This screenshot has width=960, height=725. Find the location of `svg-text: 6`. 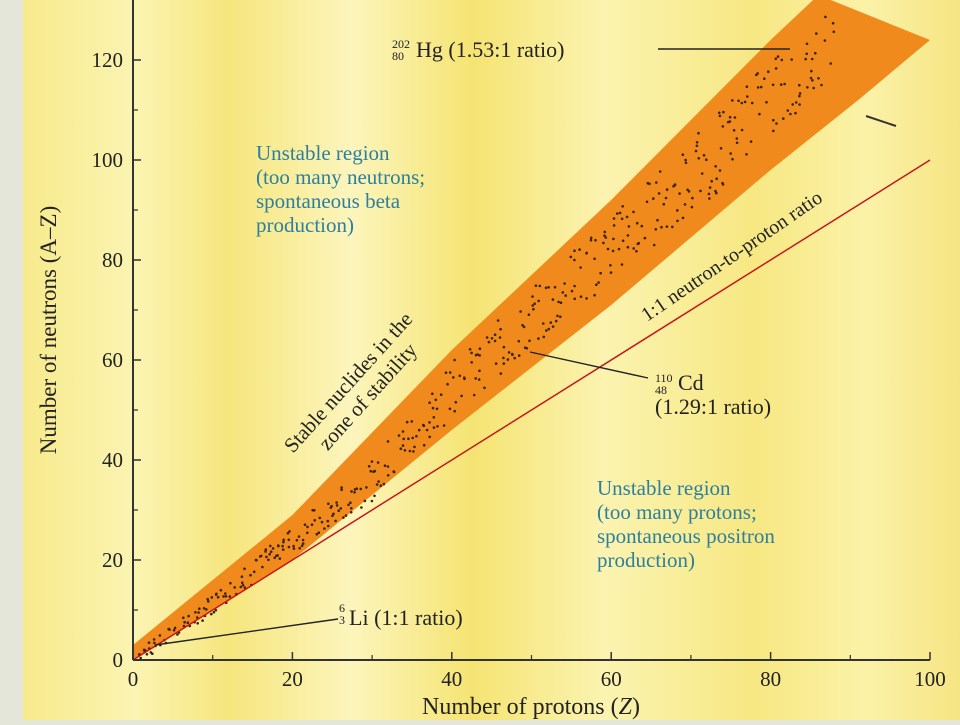

svg-text: 6 is located at coordinates (342, 608).